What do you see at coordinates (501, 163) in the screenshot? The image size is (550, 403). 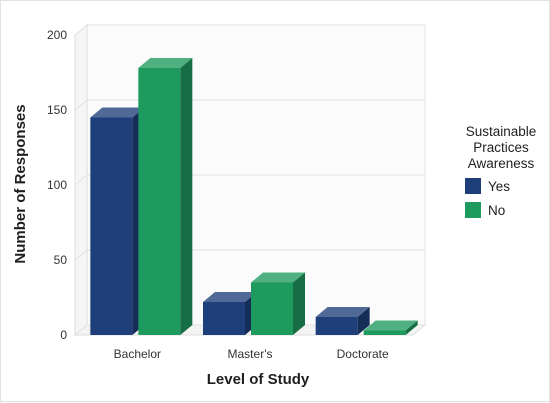 I see `legend-title-line-3: Awareness` at bounding box center [501, 163].